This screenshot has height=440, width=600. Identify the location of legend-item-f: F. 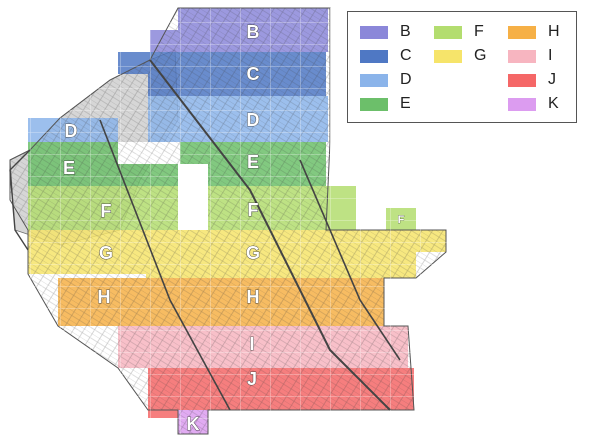
(459, 32).